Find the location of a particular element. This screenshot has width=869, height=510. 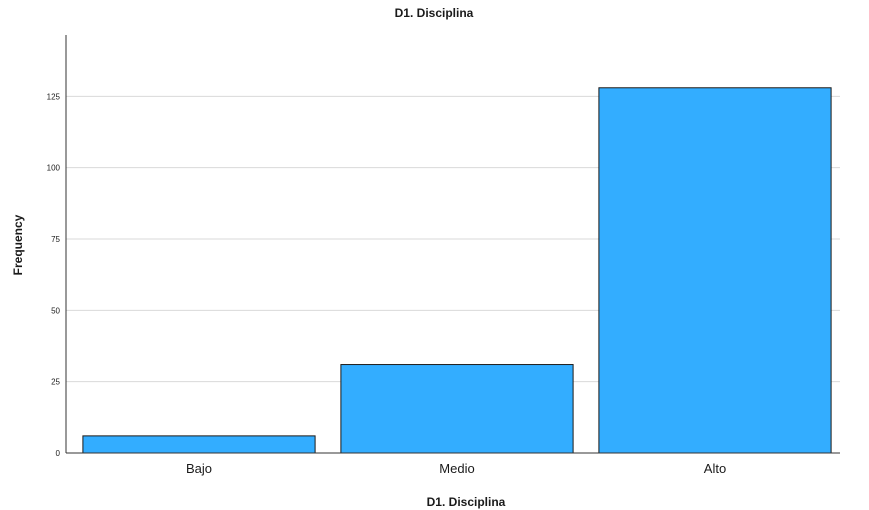

y-tick-label: 0 is located at coordinates (58, 453).